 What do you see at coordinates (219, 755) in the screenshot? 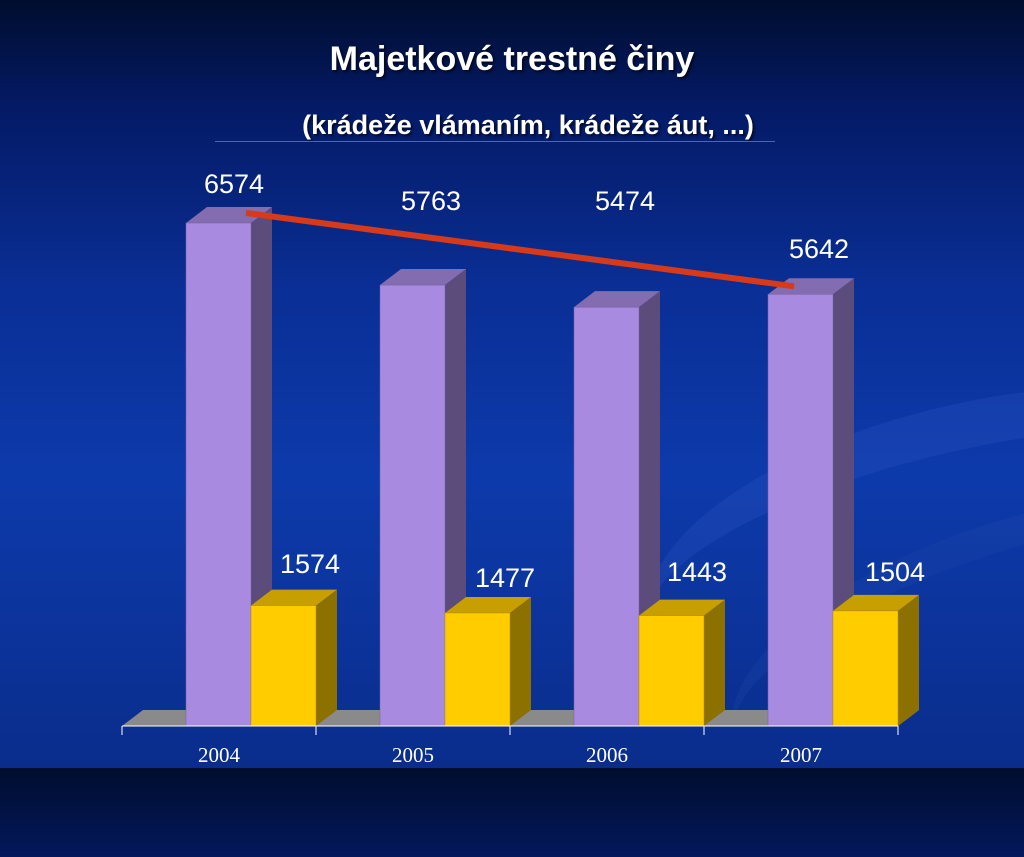
I see `x-tick-label: 2004` at bounding box center [219, 755].